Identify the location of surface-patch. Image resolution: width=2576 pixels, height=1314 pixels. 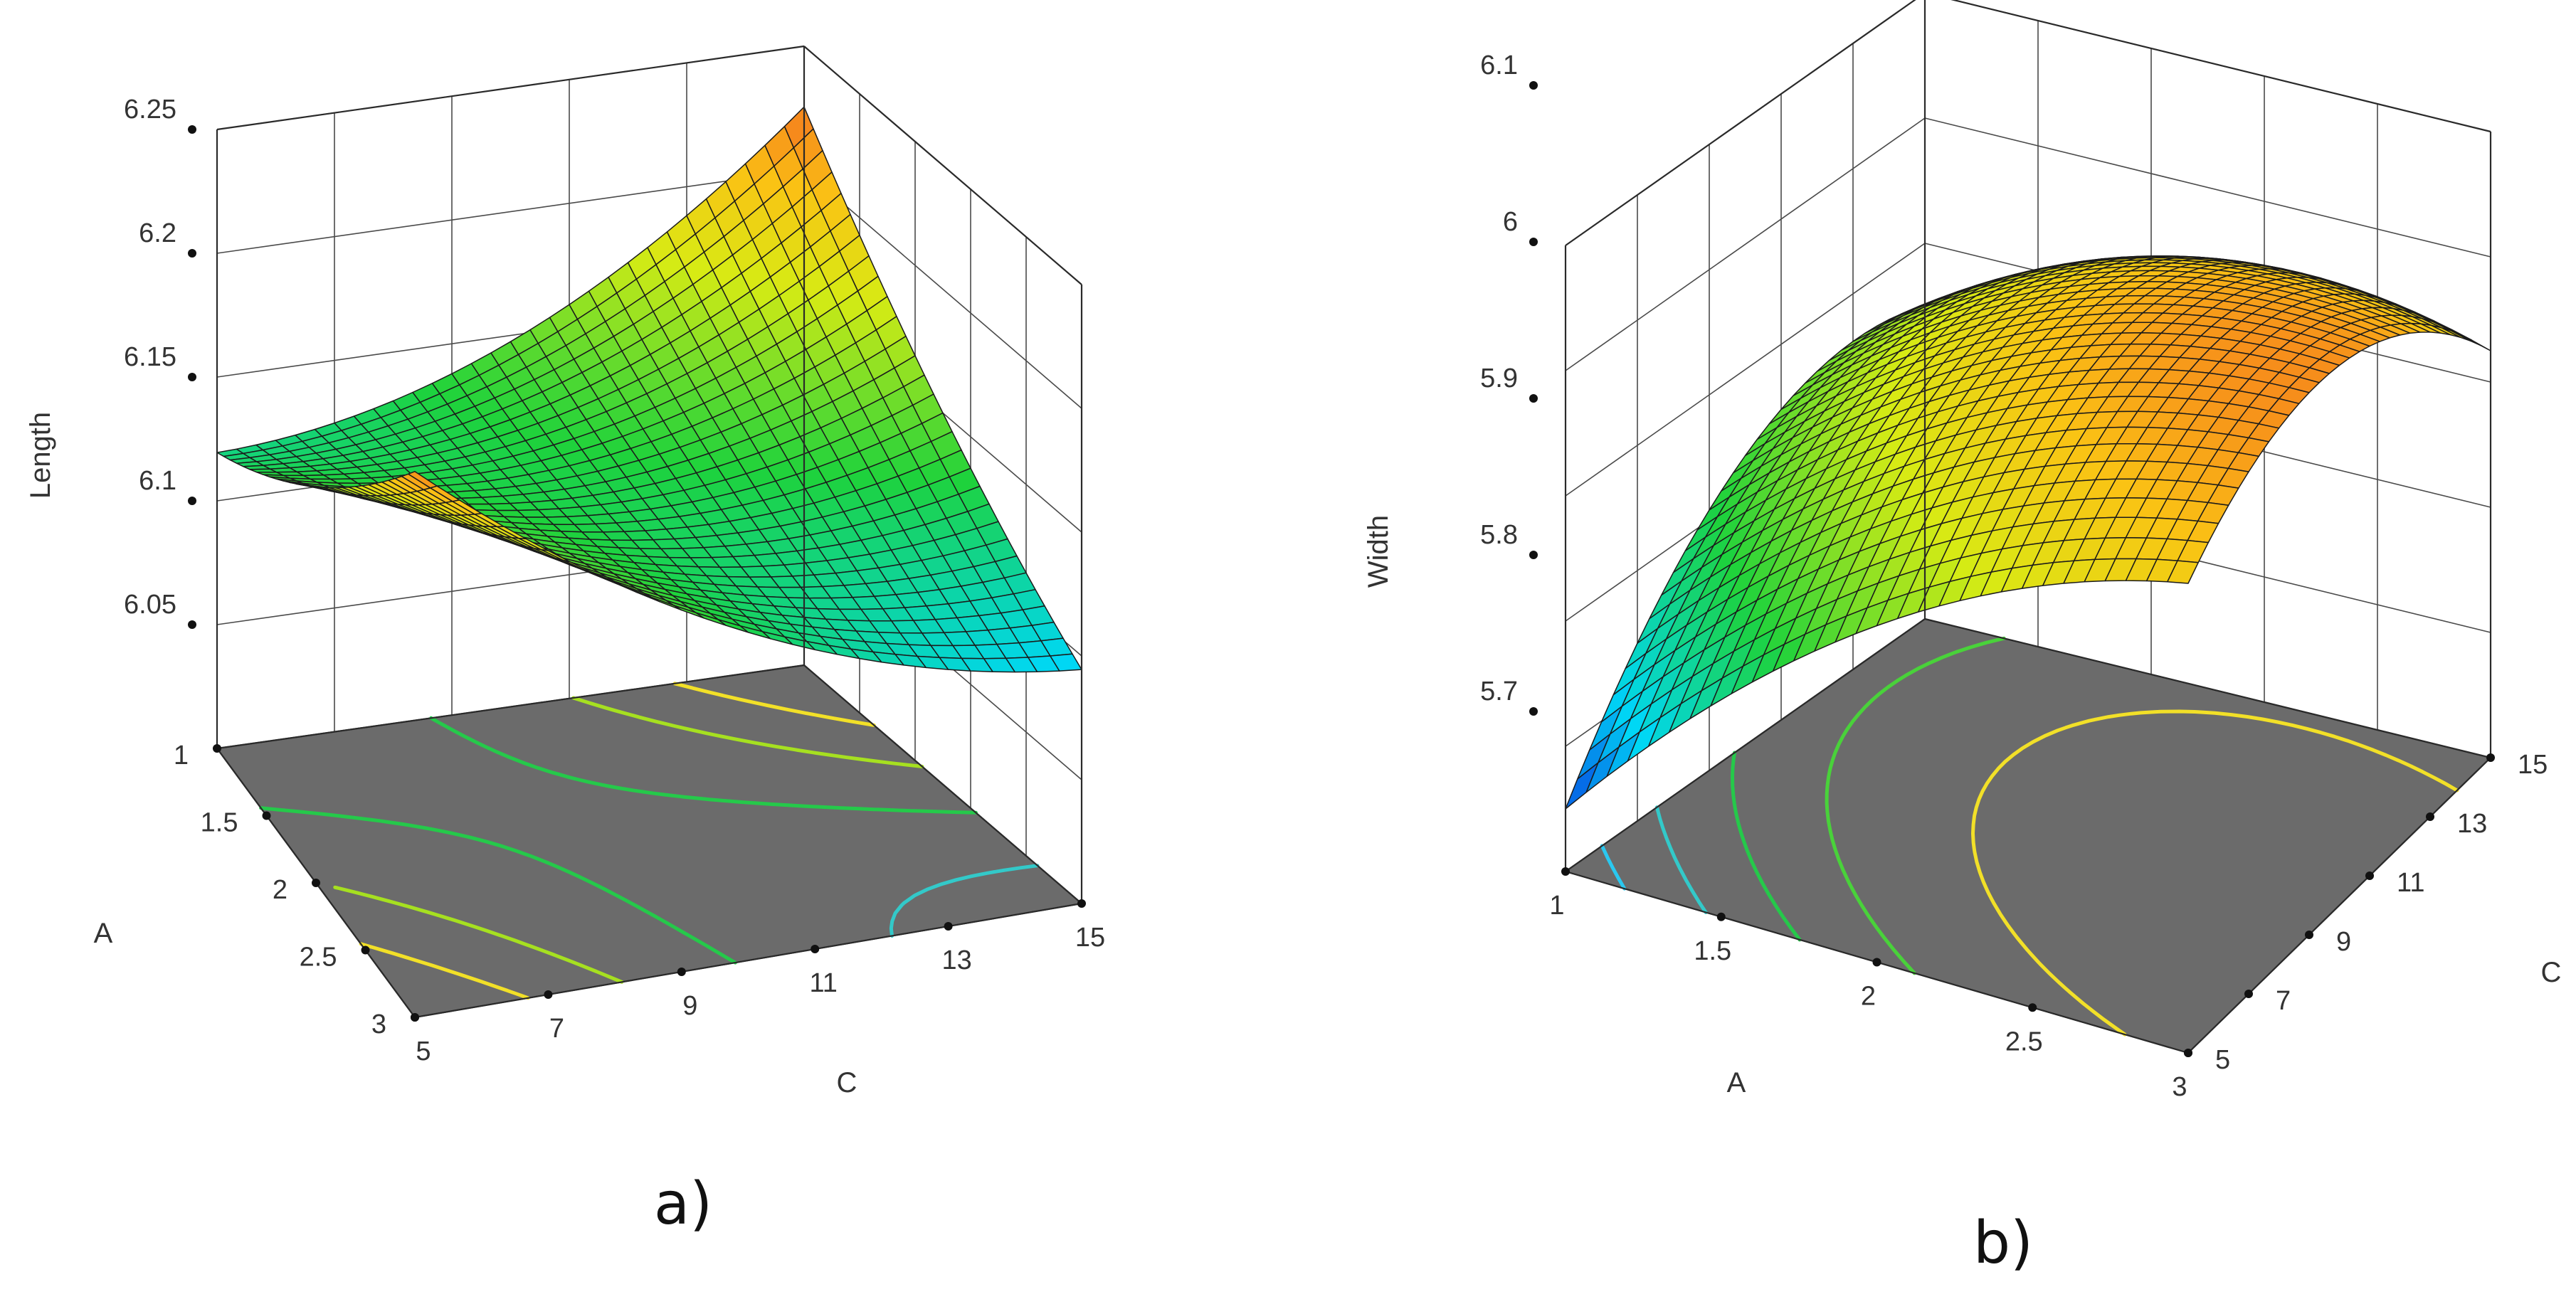
(2183, 572).